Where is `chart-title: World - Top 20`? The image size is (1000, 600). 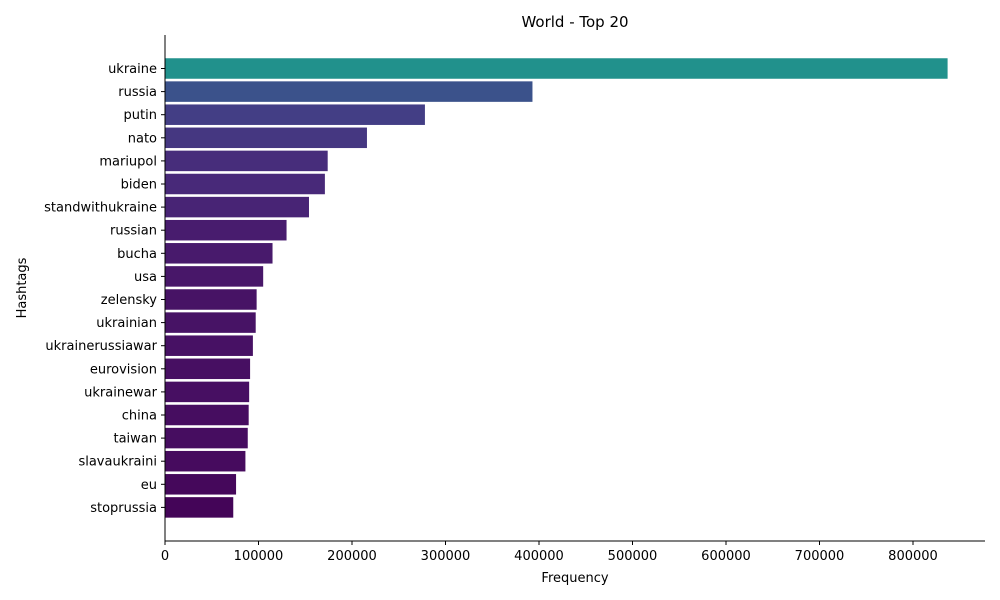
chart-title: World - Top 20 is located at coordinates (574, 22).